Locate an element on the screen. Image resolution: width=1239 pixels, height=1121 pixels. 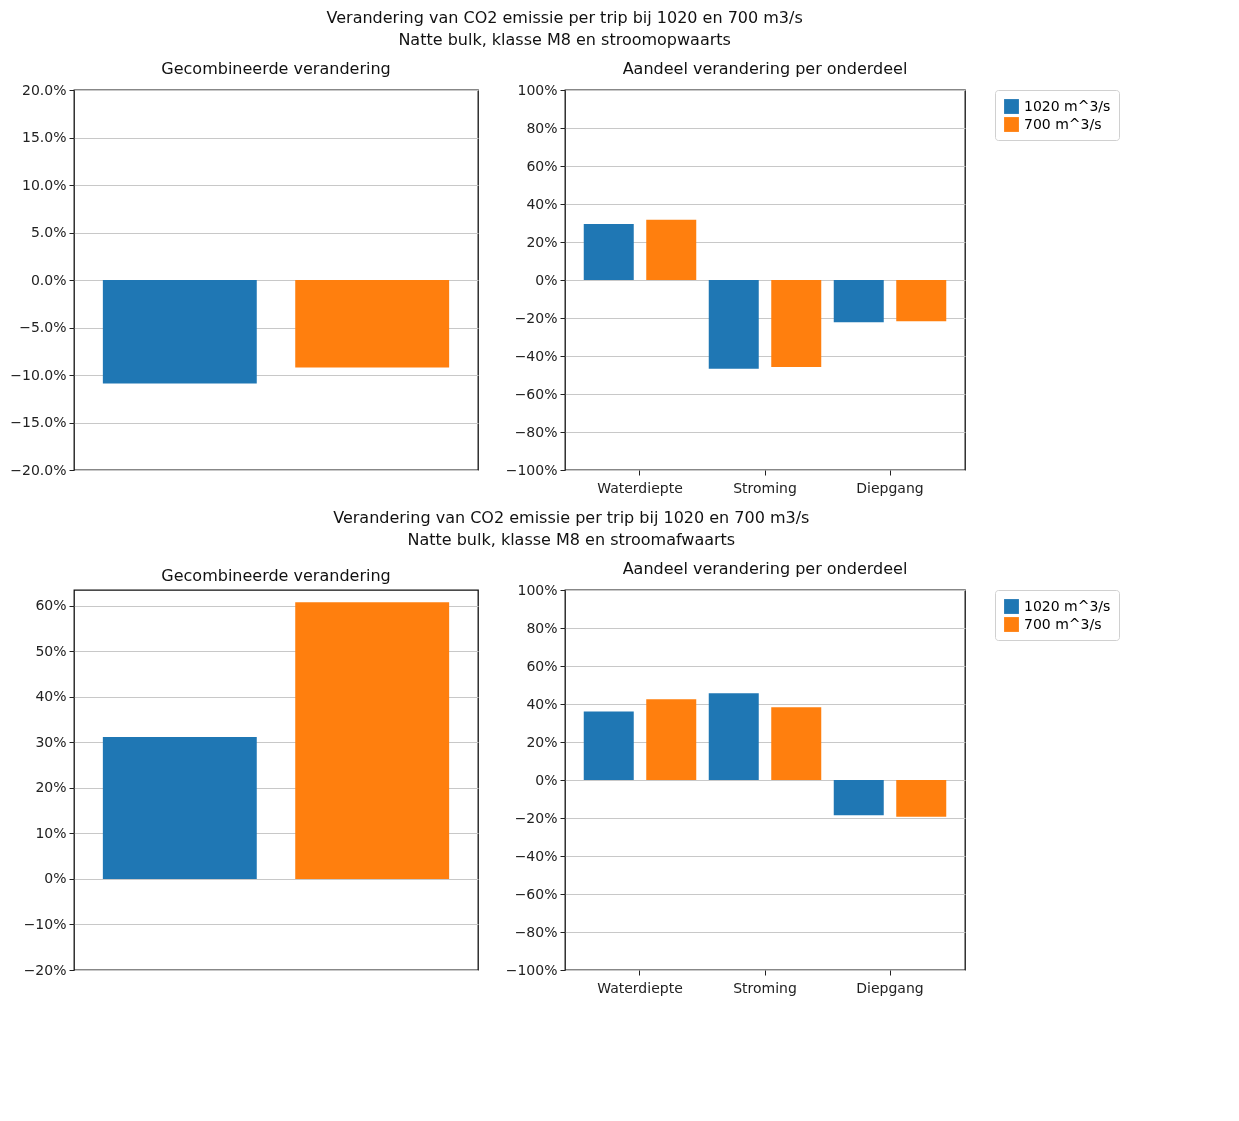
y-tick-label: 20.0% is located at coordinates (44, 89).